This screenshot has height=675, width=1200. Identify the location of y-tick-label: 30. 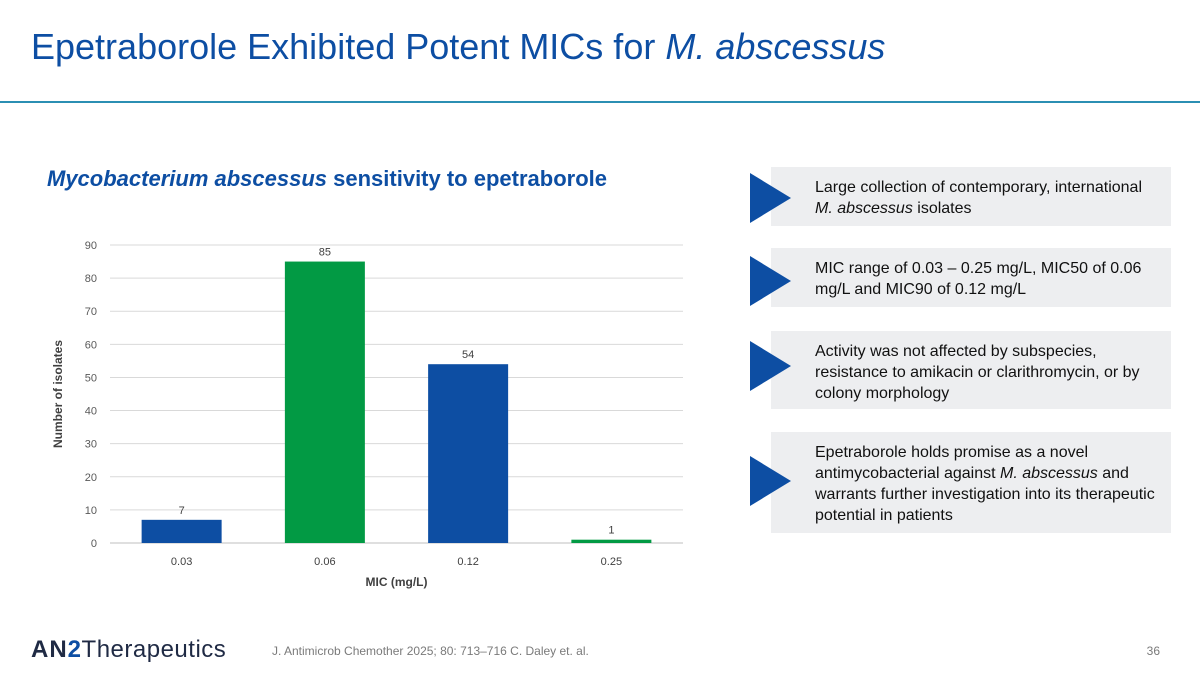
(91, 445).